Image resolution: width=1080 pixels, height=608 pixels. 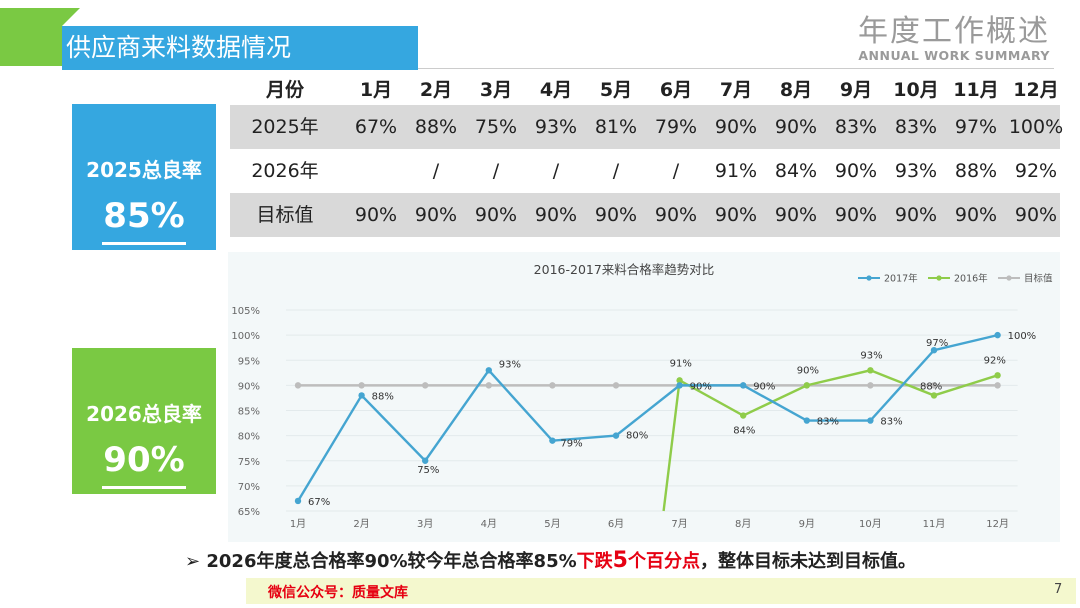 I want to click on data-label: 84%, so click(x=744, y=431).